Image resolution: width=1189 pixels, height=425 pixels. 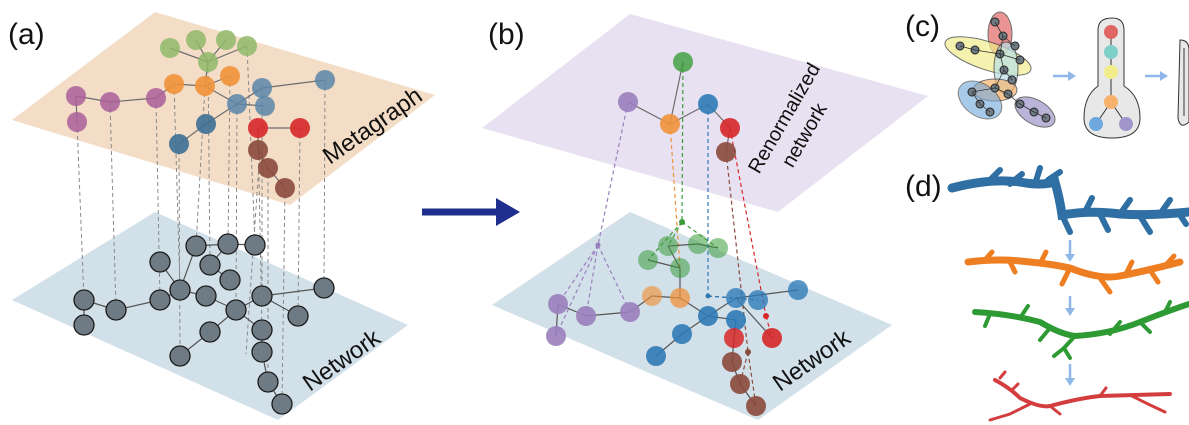 I want to click on tree-blue, so click(x=1068, y=200).